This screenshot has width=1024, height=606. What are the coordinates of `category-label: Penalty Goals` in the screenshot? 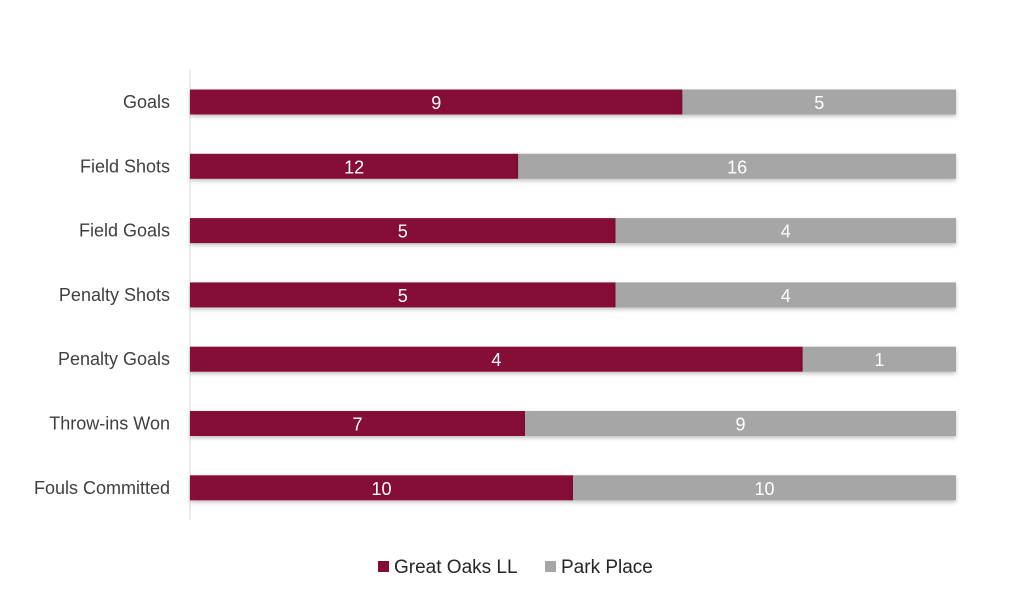 It's located at (114, 359).